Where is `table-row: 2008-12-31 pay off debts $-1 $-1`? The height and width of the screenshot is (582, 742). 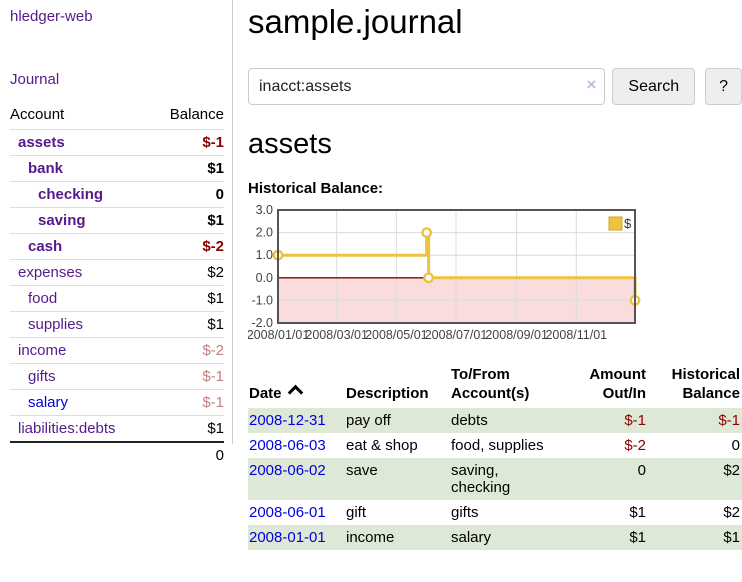
table-row: 2008-12-31 pay off debts $-1 $-1 is located at coordinates (495, 420).